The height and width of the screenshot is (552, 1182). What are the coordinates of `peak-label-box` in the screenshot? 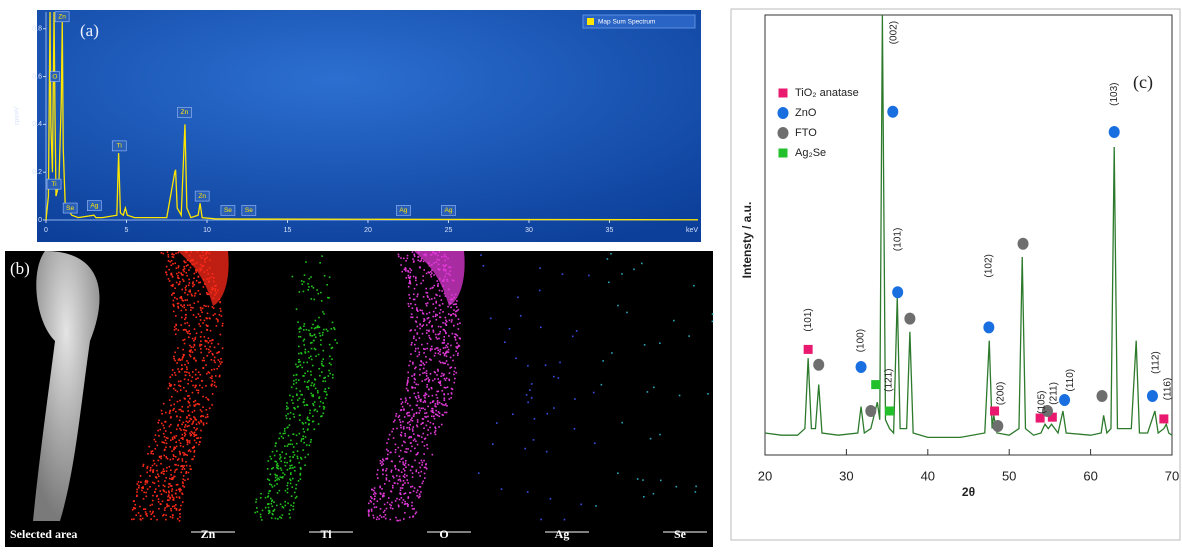 It's located at (94, 205).